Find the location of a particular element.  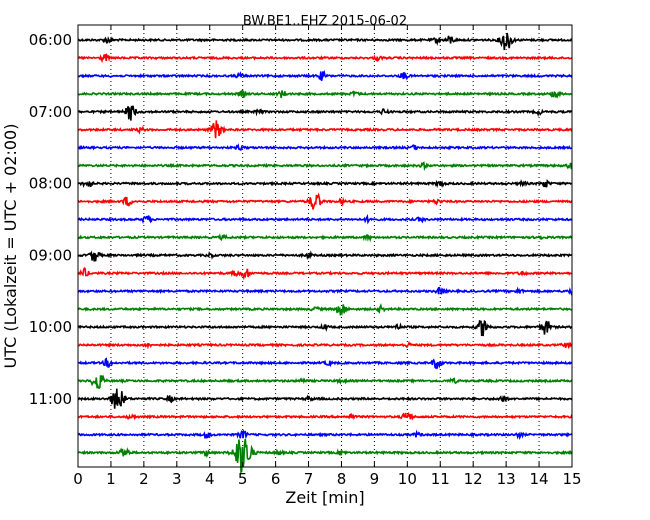

x-tick-label: 2 is located at coordinates (144, 479).